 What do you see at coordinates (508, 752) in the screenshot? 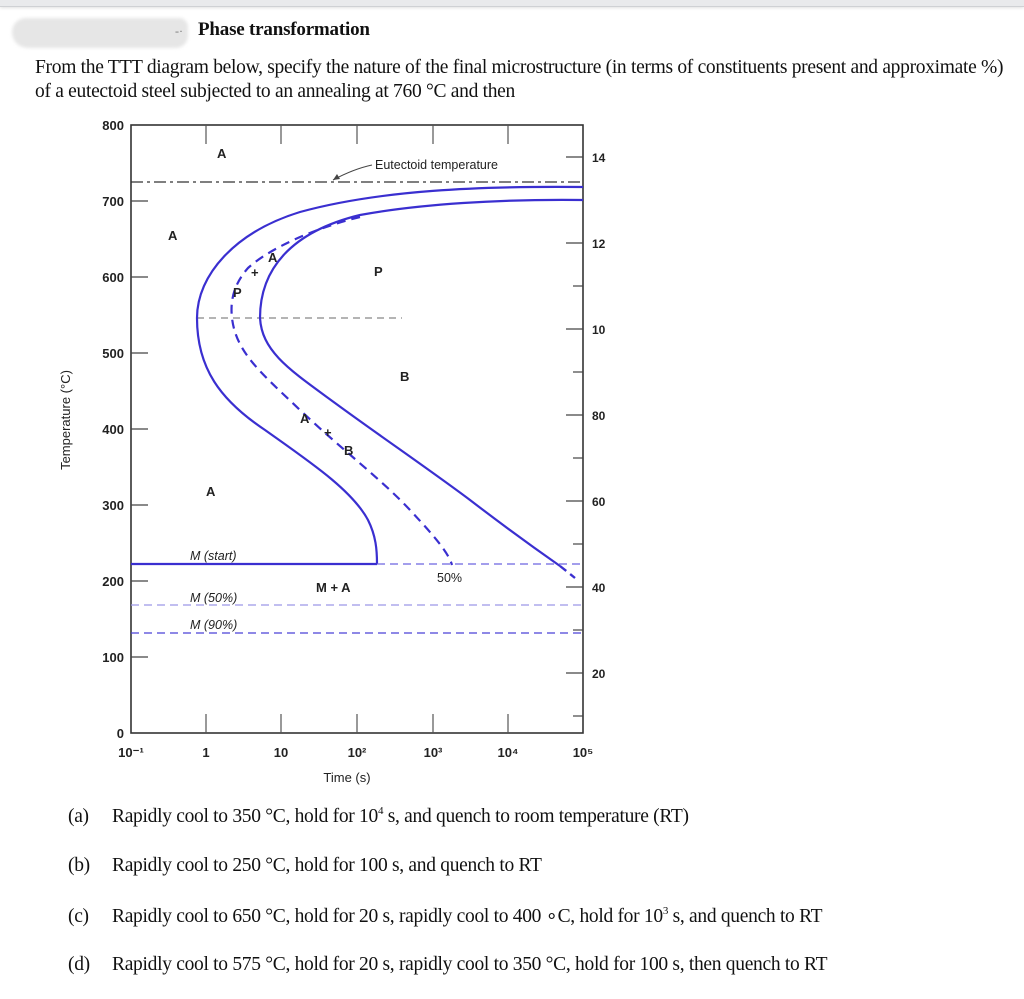
I see `svg-text: 10⁴` at bounding box center [508, 752].